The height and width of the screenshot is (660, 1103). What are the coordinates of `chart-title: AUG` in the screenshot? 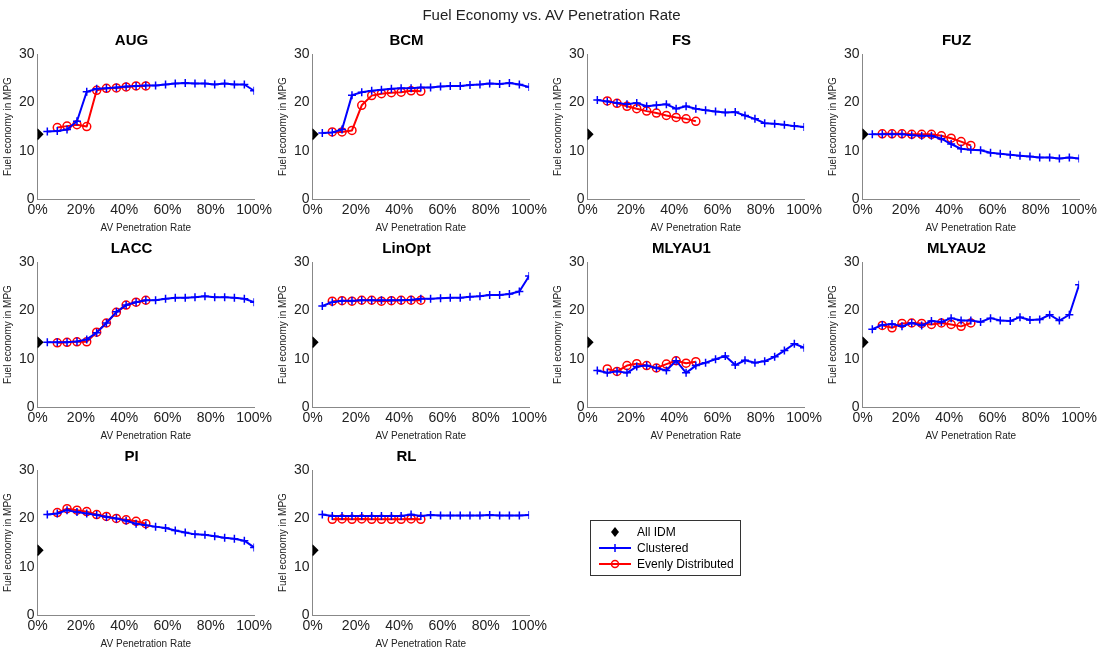 It's located at (131, 40).